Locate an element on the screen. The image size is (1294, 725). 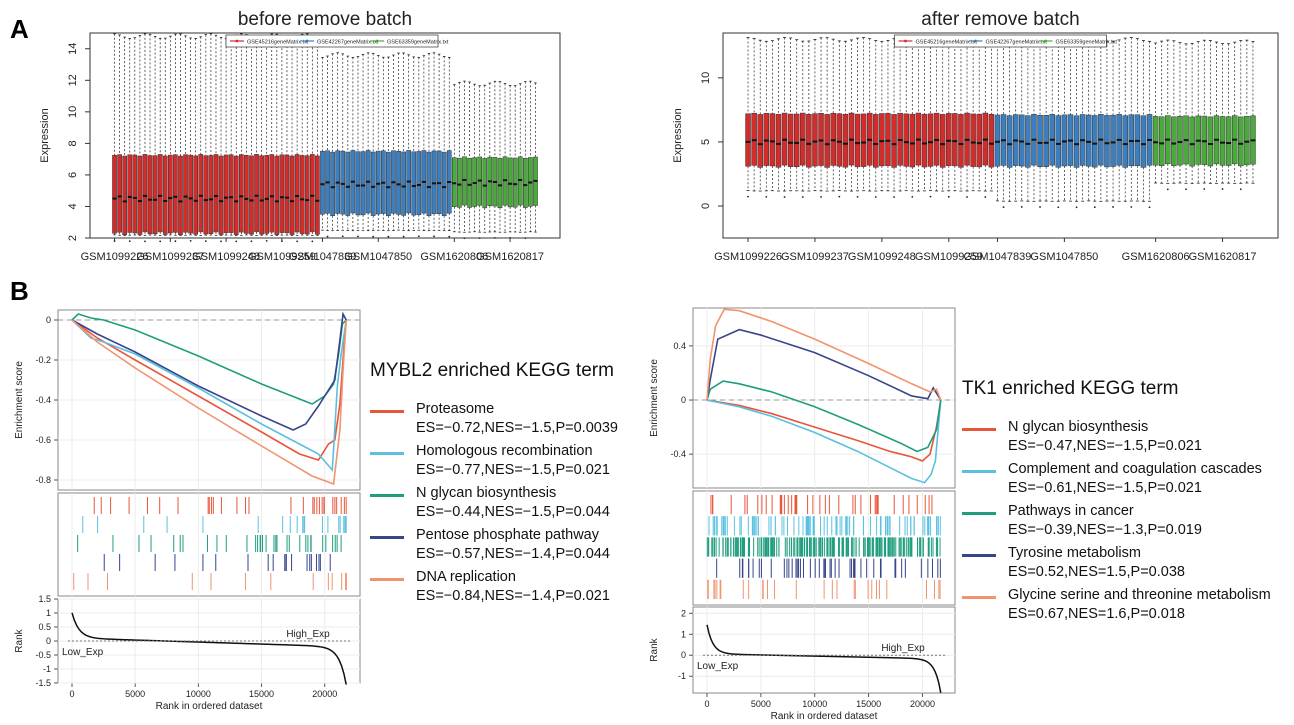
y-tick-label: 5 is located at coordinates (706, 142).